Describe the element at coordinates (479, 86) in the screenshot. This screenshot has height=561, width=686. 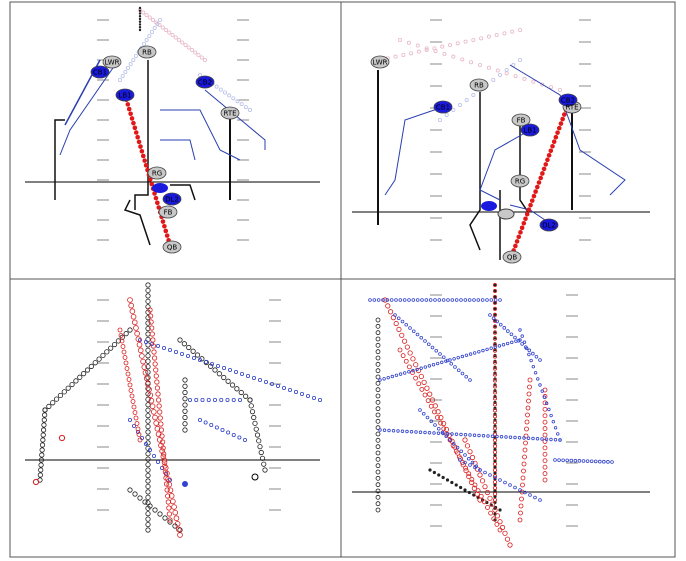
I see `player-label: RB` at that location.